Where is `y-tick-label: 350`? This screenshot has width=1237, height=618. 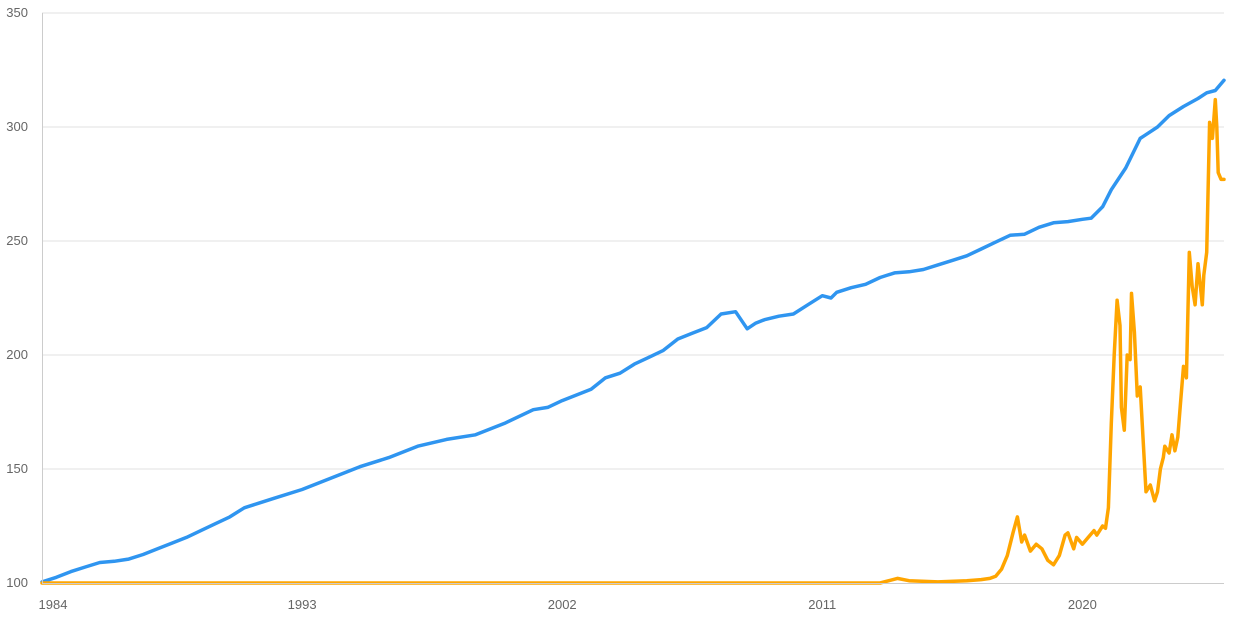
y-tick-label: 350 is located at coordinates (17, 12).